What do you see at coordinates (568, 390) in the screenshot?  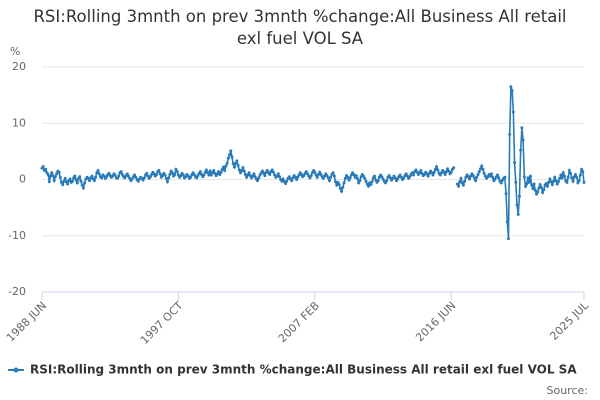 I see `source: Source:` at bounding box center [568, 390].